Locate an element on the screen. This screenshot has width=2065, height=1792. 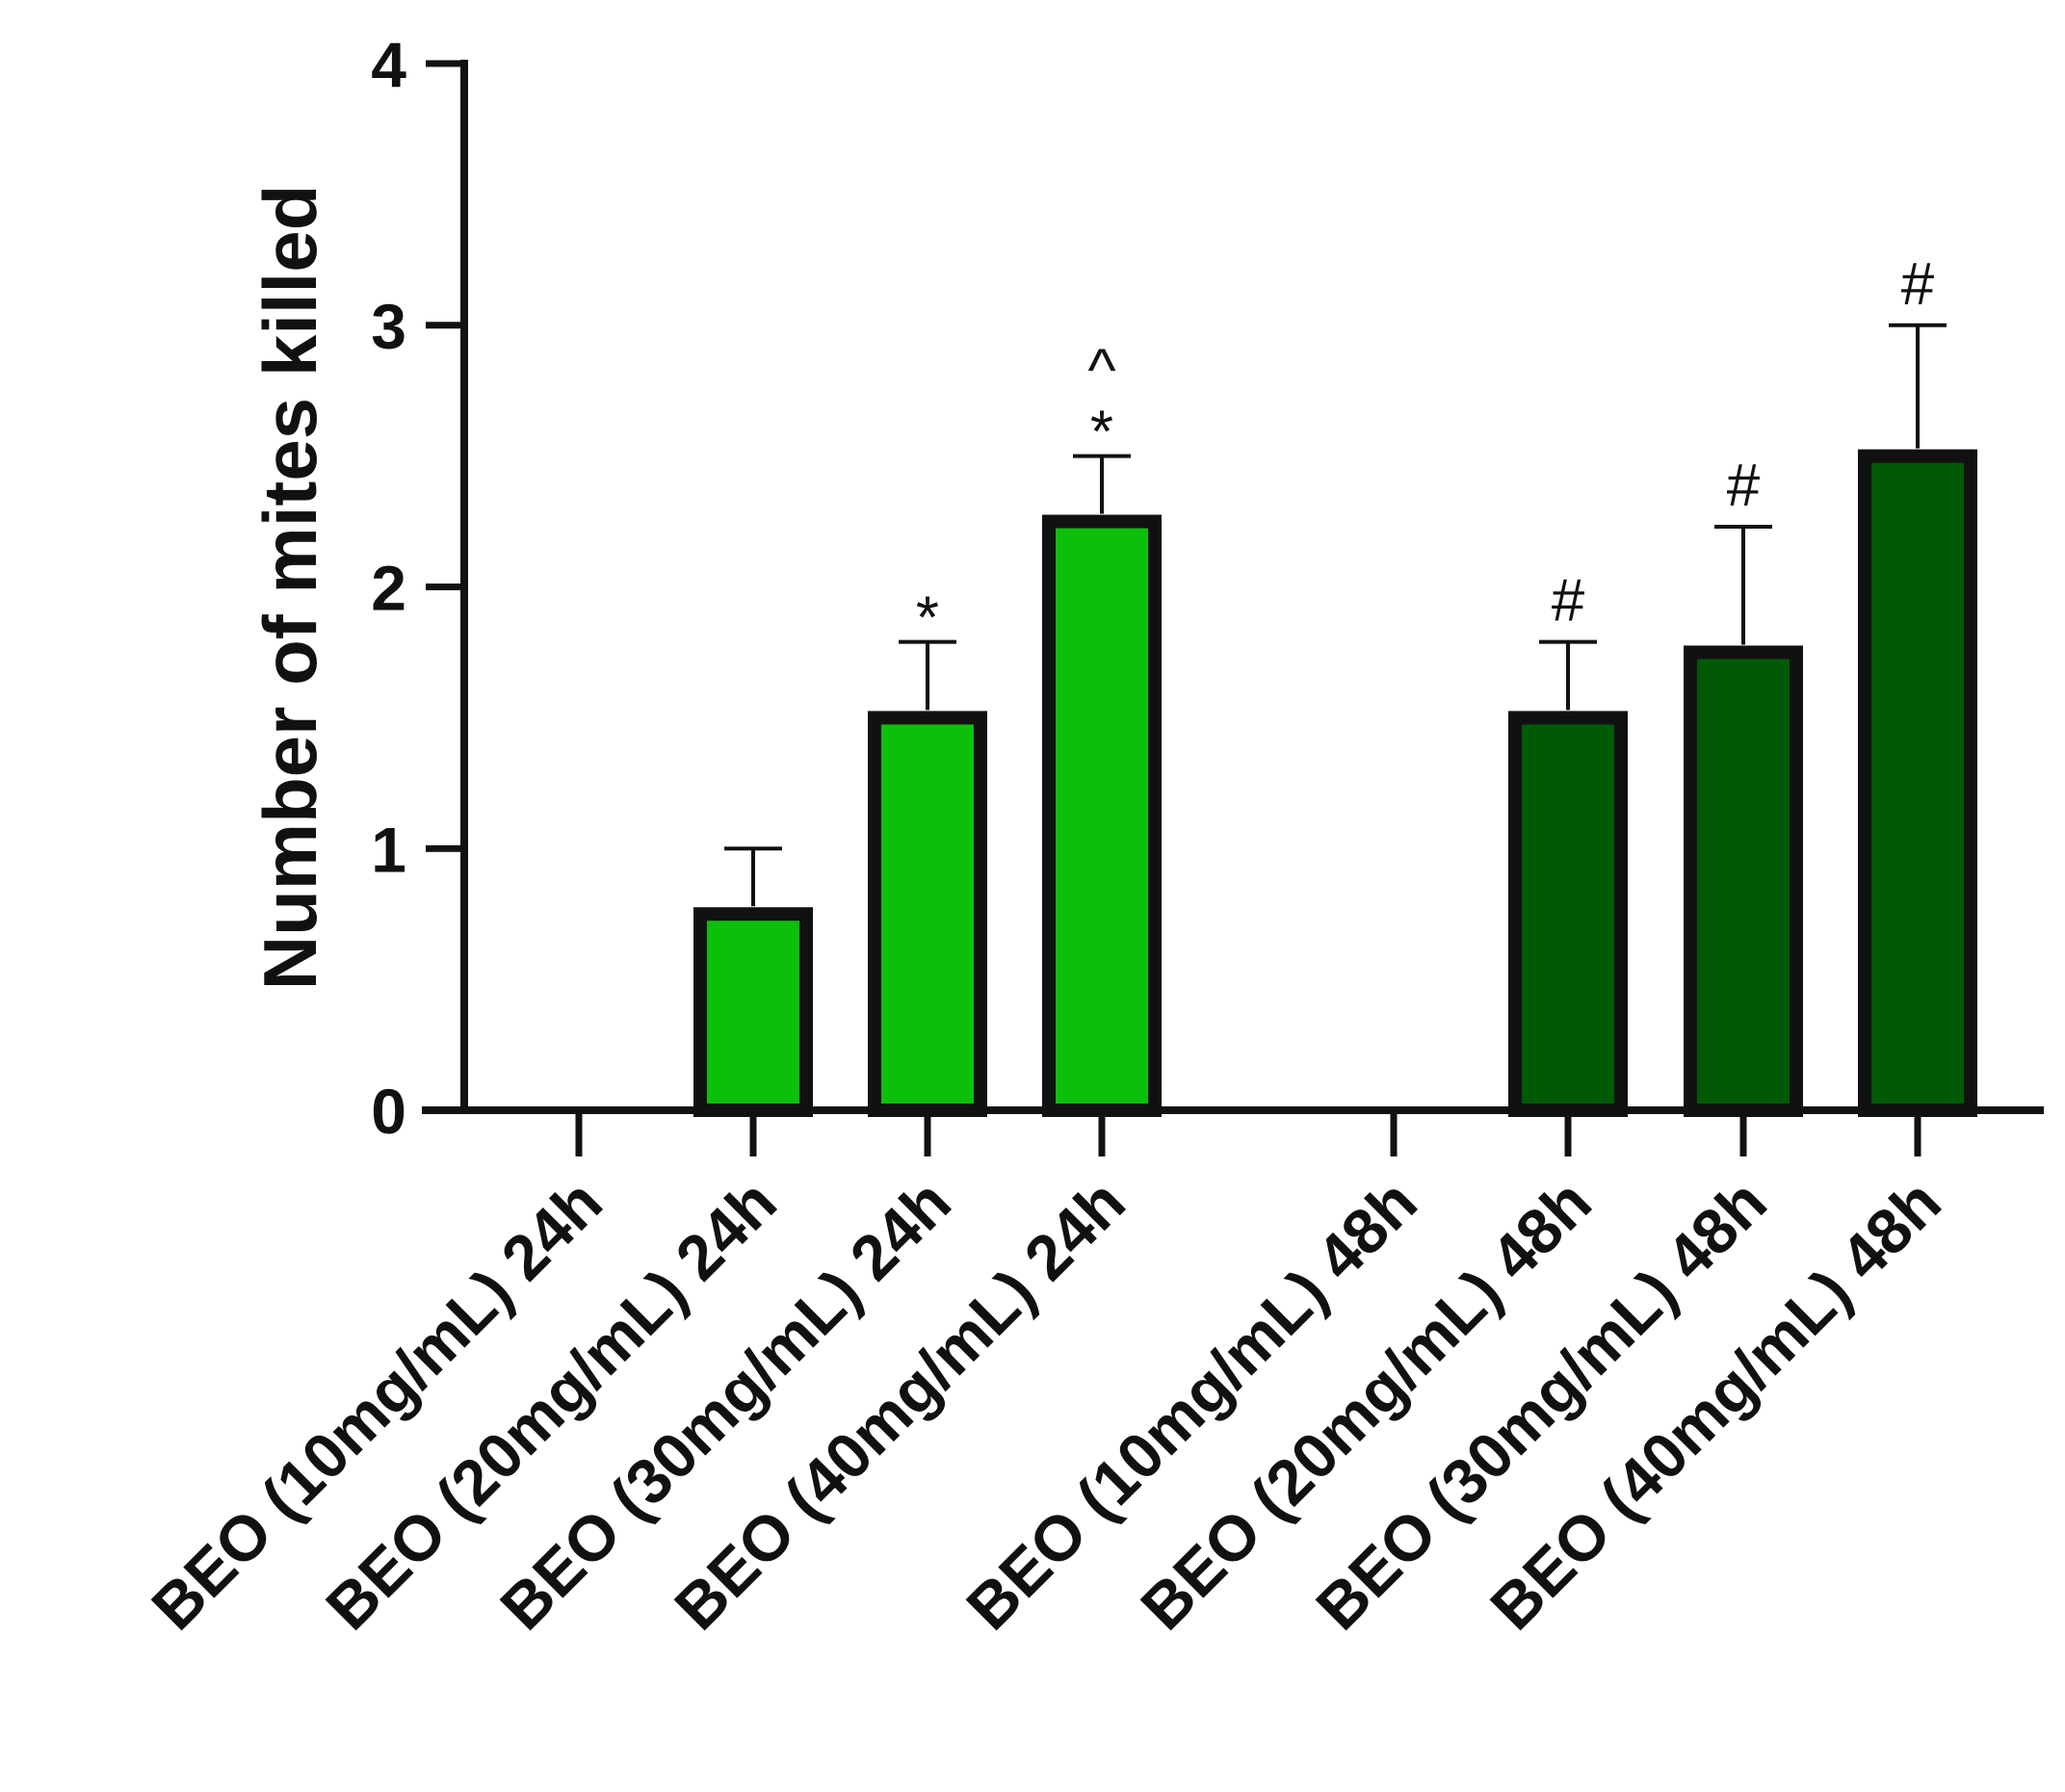
y-tick-label: 2 is located at coordinates (388, 588).